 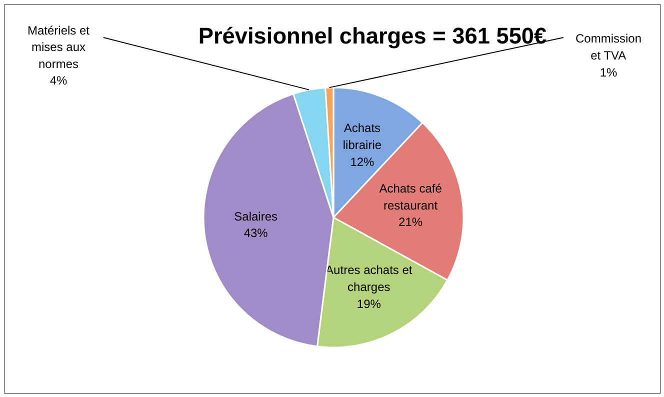 What do you see at coordinates (410, 222) in the screenshot?
I see `data-label: 21%` at bounding box center [410, 222].